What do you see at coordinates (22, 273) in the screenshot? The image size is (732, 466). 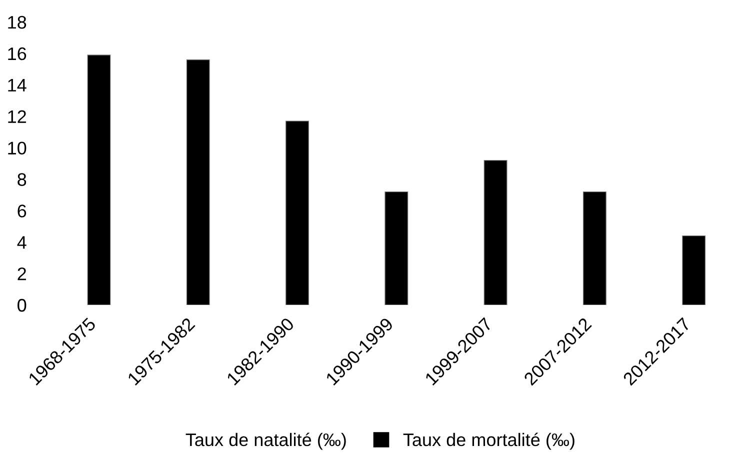 I see `y-tick-label: 2` at bounding box center [22, 273].